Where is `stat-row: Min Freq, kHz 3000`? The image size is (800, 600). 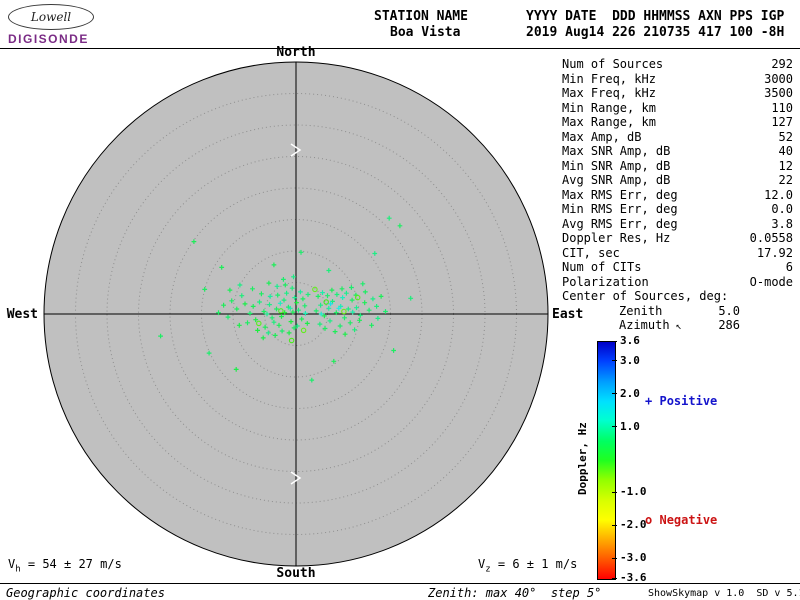
stat-row: Min Freq, kHz 3000 is located at coordinates (677, 79).